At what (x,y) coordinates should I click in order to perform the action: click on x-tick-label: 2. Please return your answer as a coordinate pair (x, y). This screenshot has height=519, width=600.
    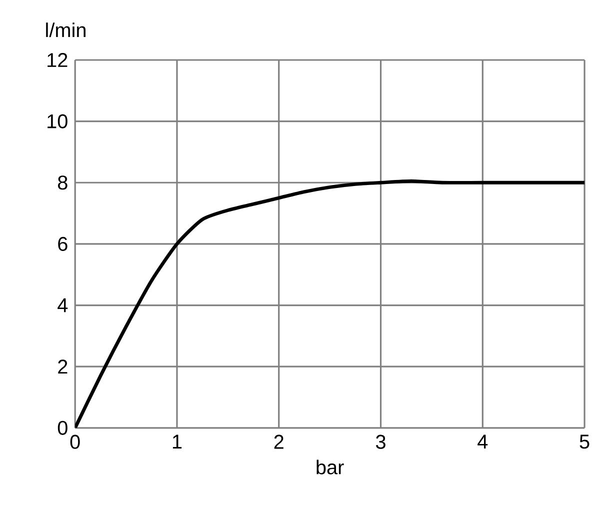
    Looking at the image, I should click on (279, 441).